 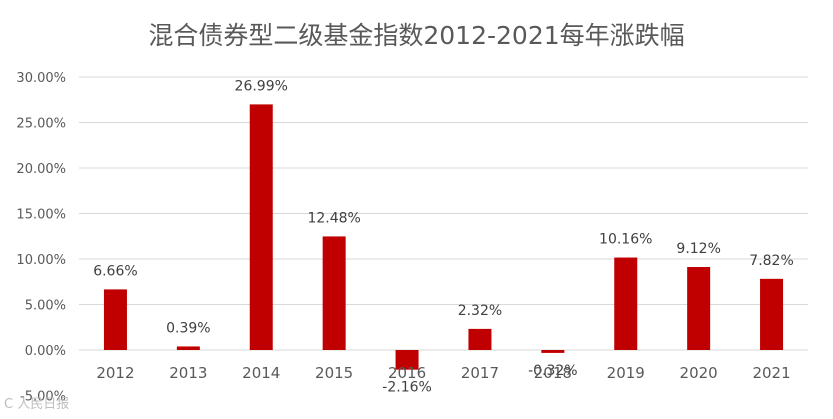 I want to click on y-tick-label: 25.00%, so click(x=41, y=124).